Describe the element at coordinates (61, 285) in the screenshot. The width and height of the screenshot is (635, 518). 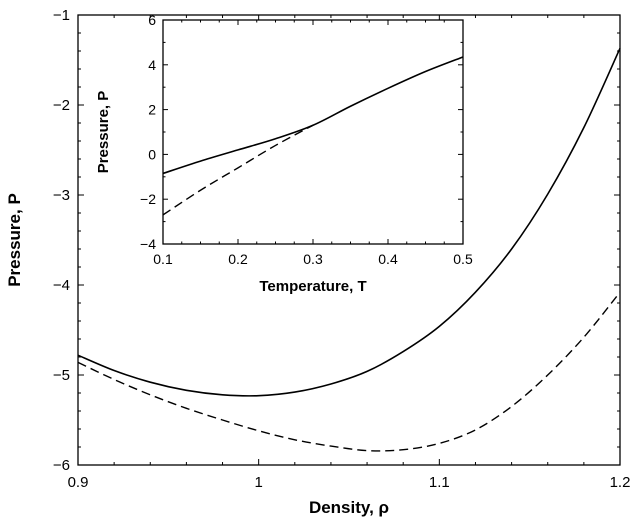
I see `main-y-tick-label: −4` at that location.